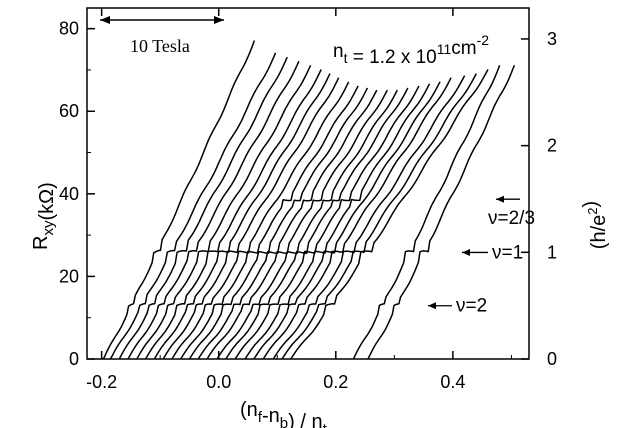  Describe the element at coordinates (411, 50) in the screenshot. I see `density-label: nt = 1.2 x 1011cm-2` at that location.